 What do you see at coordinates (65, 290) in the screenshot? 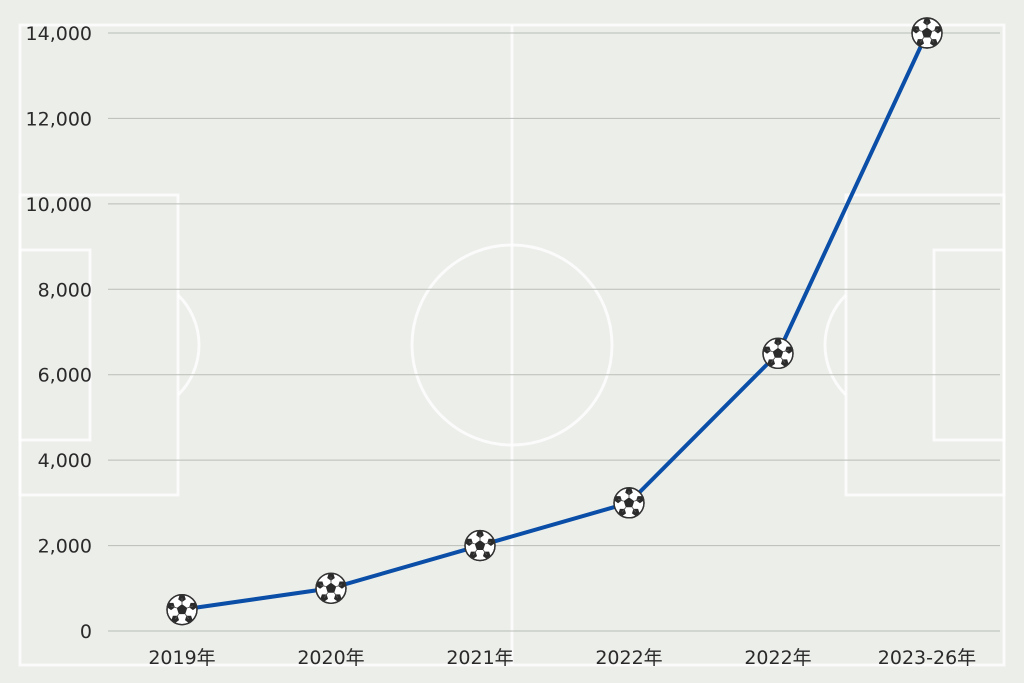
I see `y-tick-label: 8,000` at bounding box center [65, 290].